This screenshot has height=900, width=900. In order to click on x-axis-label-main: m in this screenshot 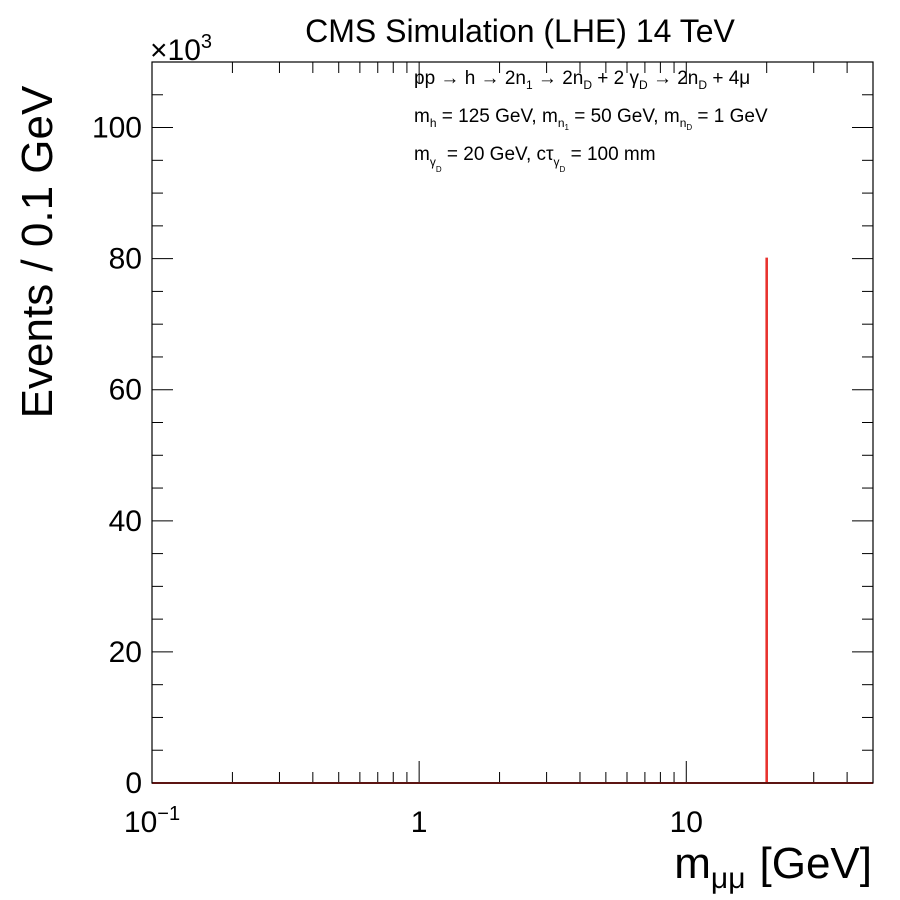, I will do `click(692, 863)`.